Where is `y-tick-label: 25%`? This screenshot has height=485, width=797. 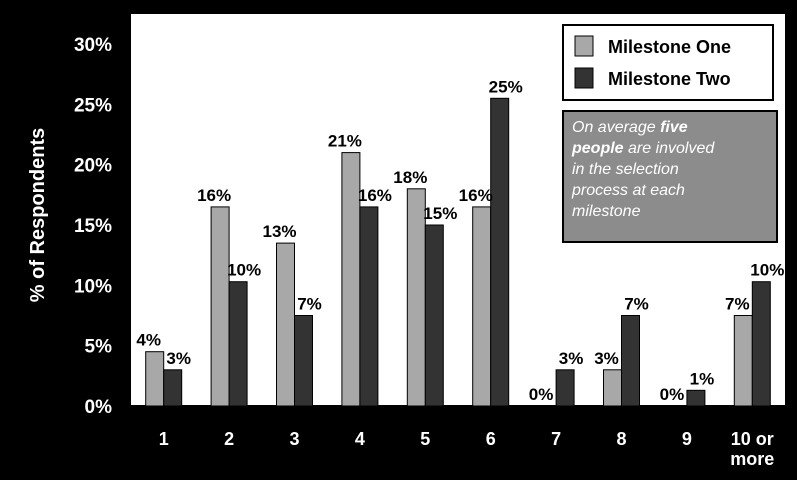 y-tick-label: 25% is located at coordinates (93, 105).